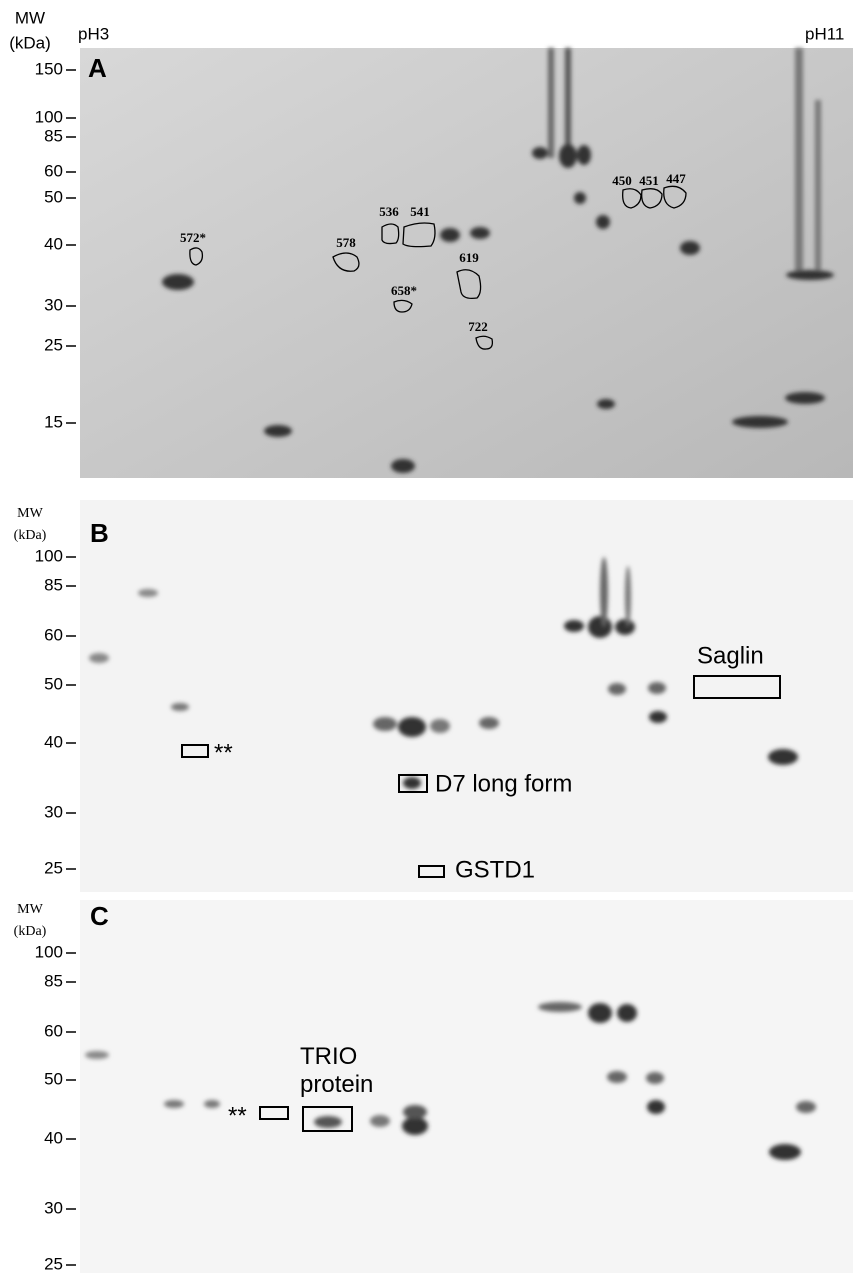 The width and height of the screenshot is (853, 1273). Describe the element at coordinates (99, 916) in the screenshot. I see `panel-label: C` at that location.